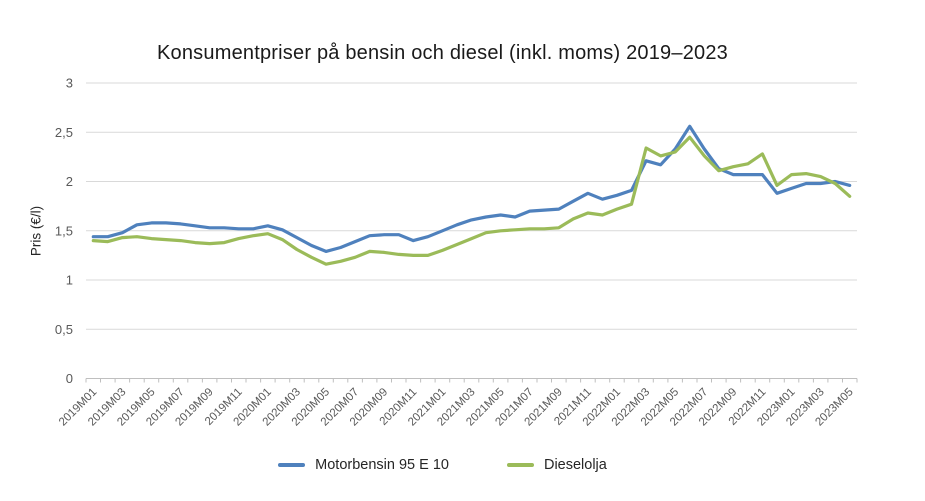 This screenshot has height=501, width=925. I want to click on legend-item-motorbensin: Motorbensin 95 E 10, so click(363, 465).